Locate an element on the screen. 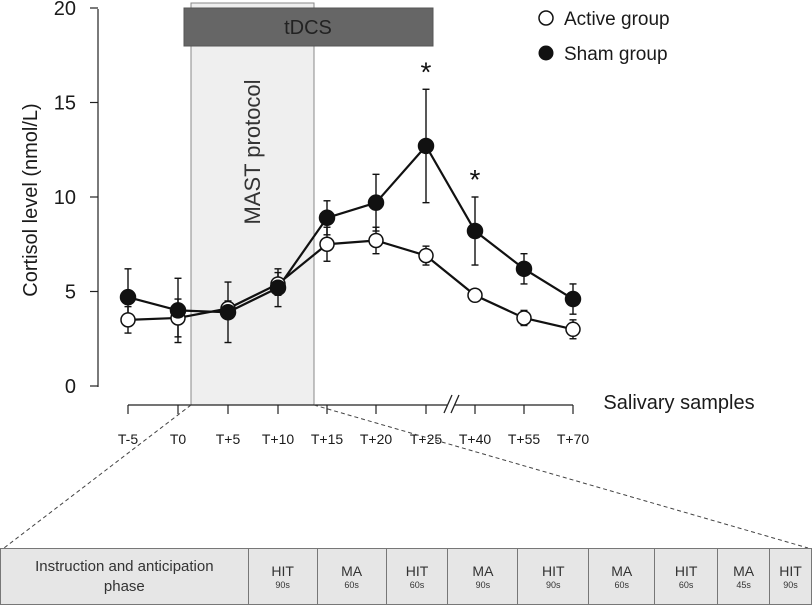 The height and width of the screenshot is (605, 812). tdcs-bar is located at coordinates (308, 27).